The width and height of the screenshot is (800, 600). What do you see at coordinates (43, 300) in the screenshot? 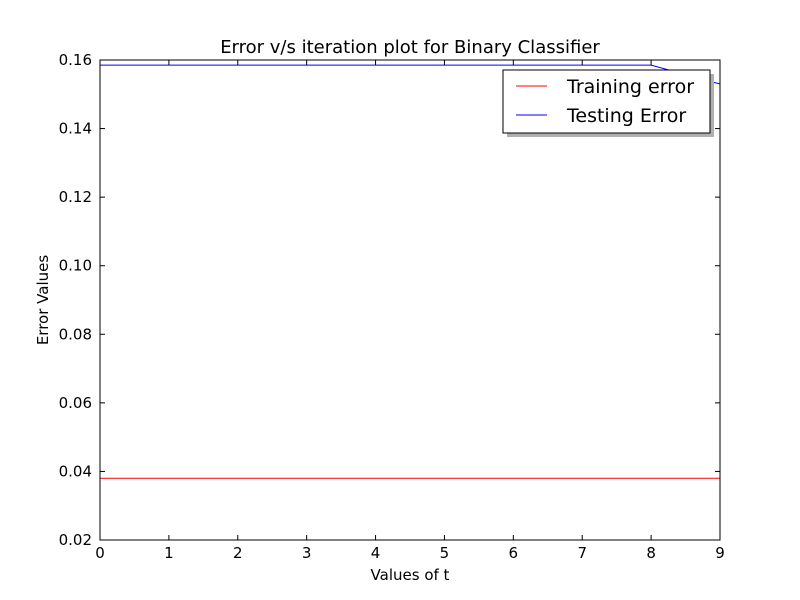
I see `y-axis-label: Error Values` at bounding box center [43, 300].